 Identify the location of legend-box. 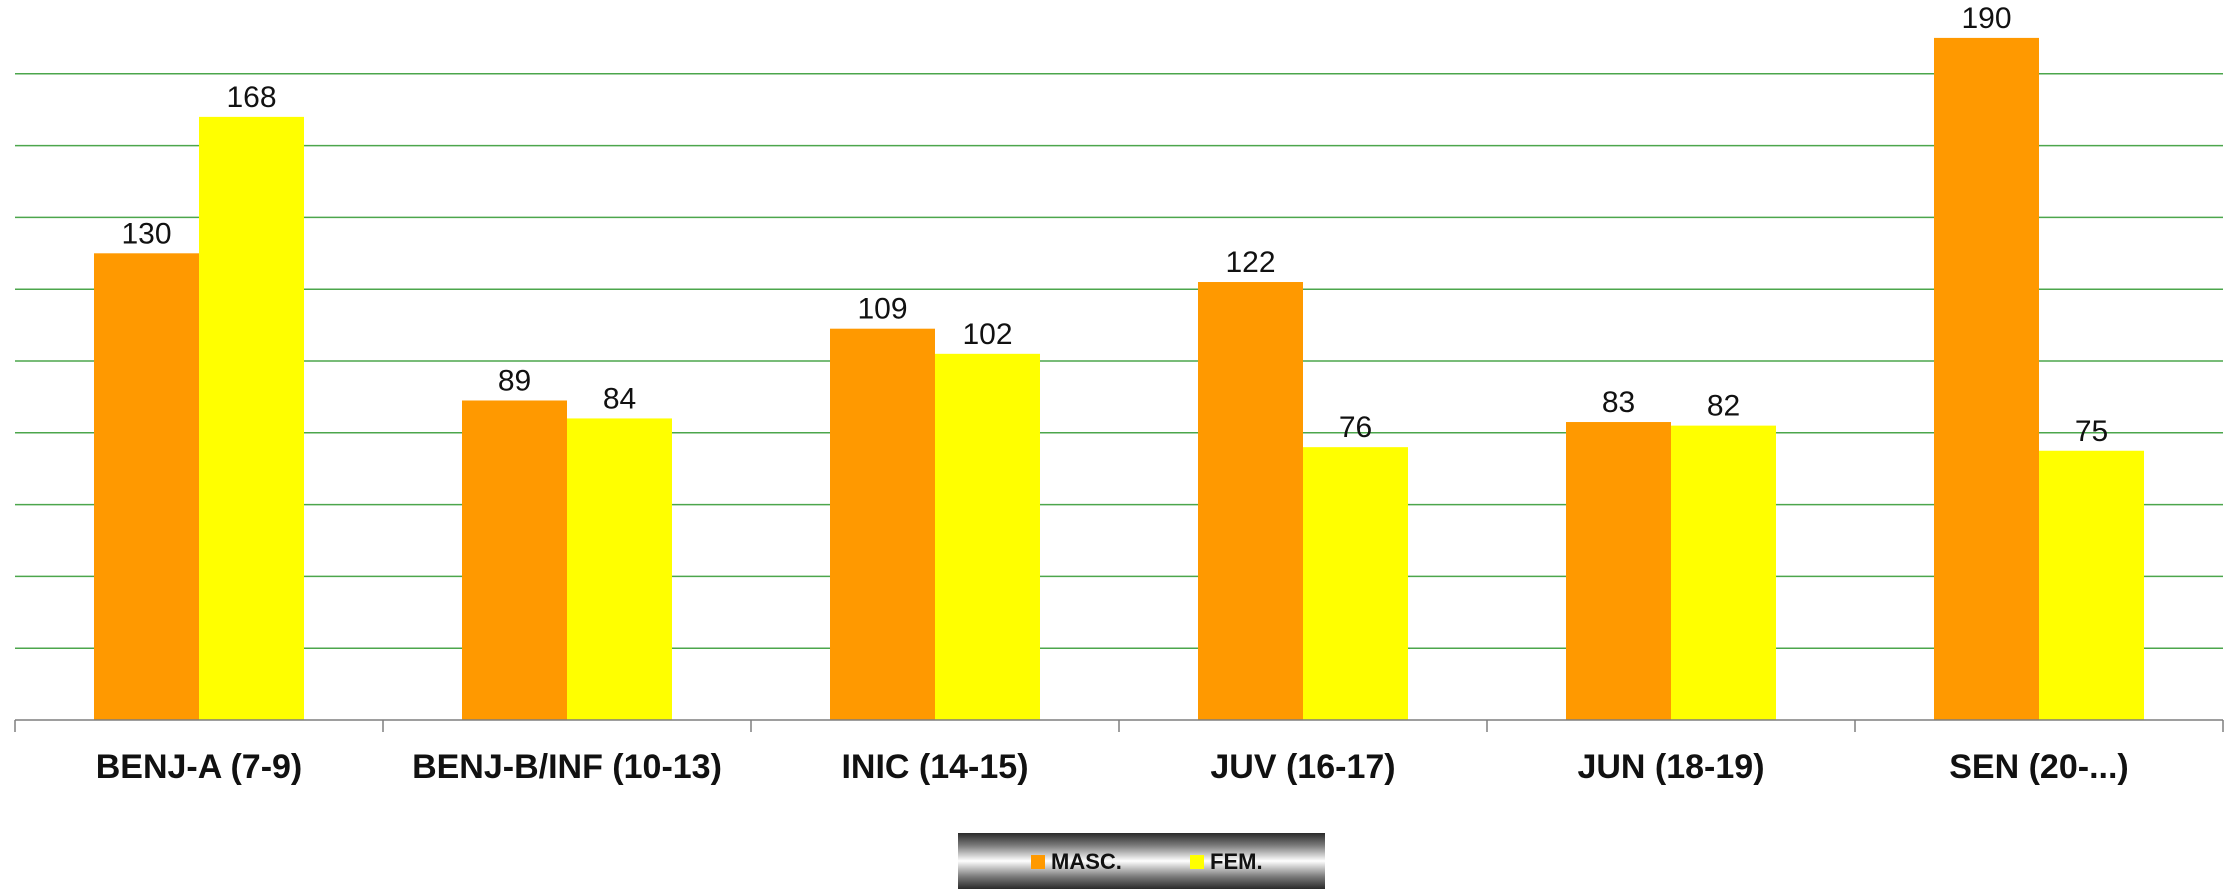
(1141, 861).